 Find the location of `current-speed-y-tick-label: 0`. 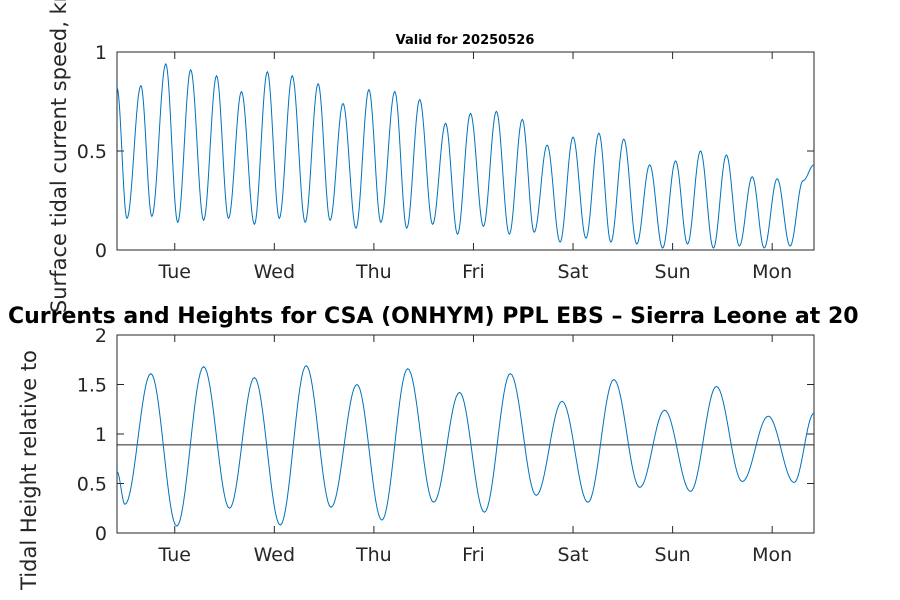

current-speed-y-tick-label: 0 is located at coordinates (101, 251).